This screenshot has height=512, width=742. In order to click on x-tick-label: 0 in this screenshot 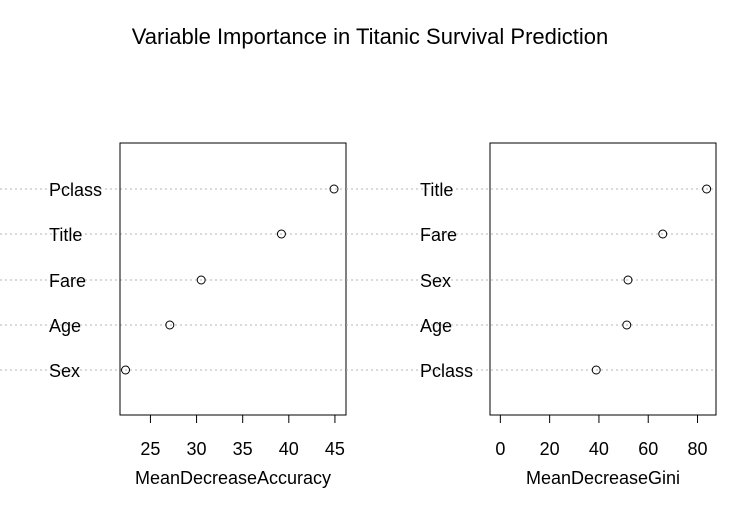, I will do `click(500, 449)`.